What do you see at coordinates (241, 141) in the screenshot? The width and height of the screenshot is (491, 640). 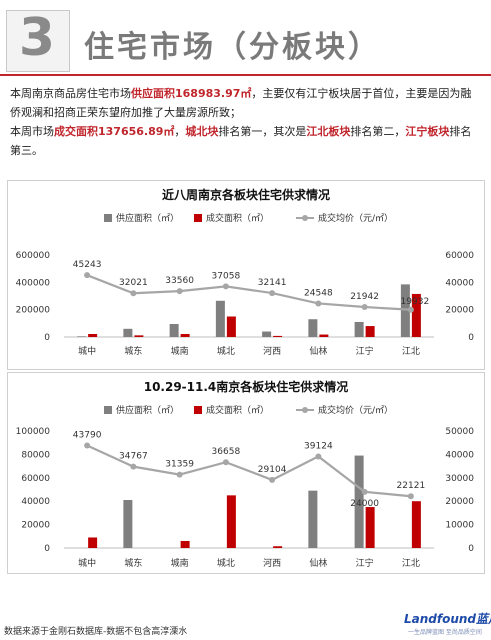 I see `summary-text: 排名第三。` at bounding box center [241, 141].